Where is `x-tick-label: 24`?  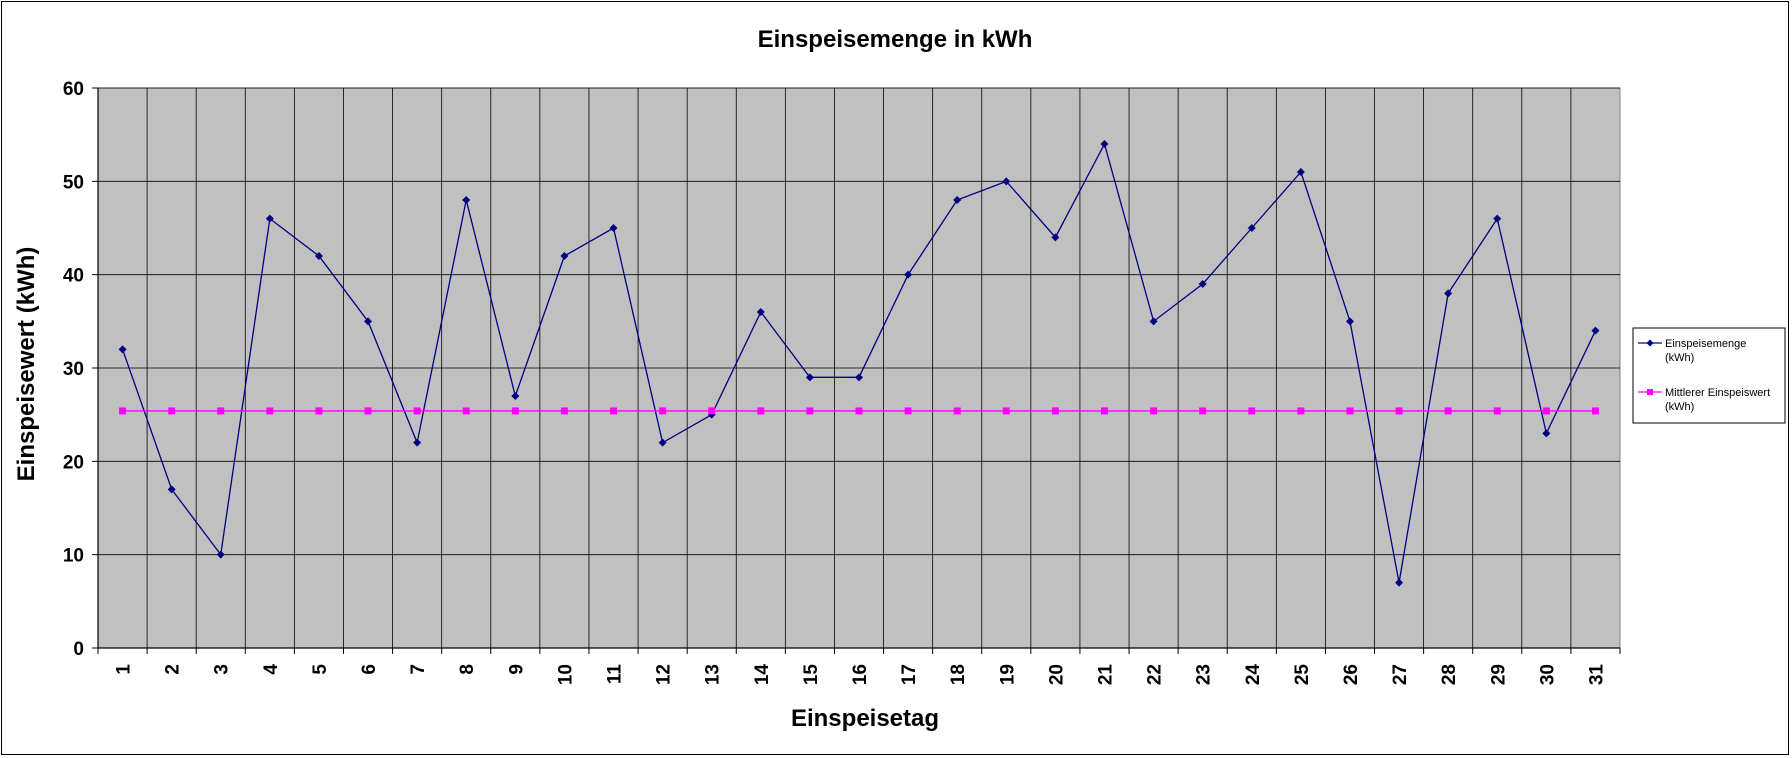 x-tick-label: 24 is located at coordinates (1253, 675).